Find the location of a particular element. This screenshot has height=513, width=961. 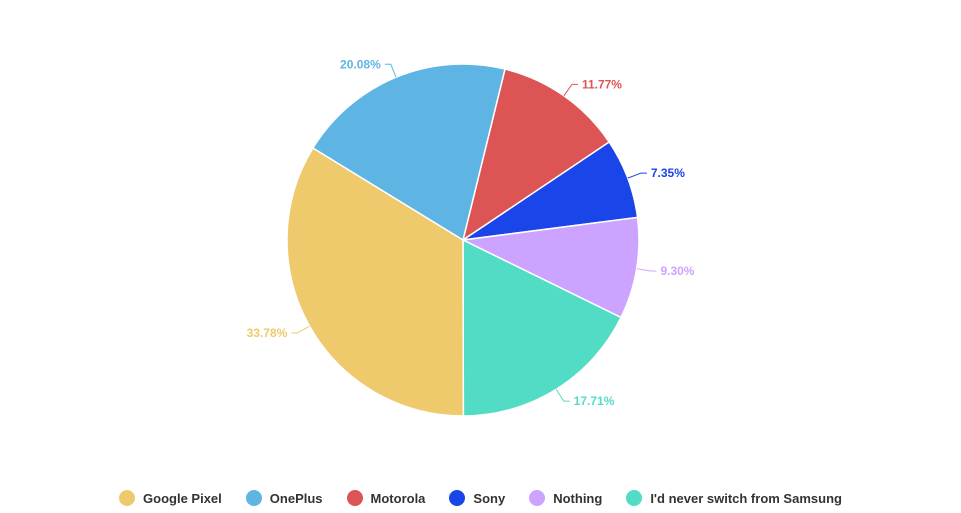

slice-label-sony: 7.35% is located at coordinates (668, 173).